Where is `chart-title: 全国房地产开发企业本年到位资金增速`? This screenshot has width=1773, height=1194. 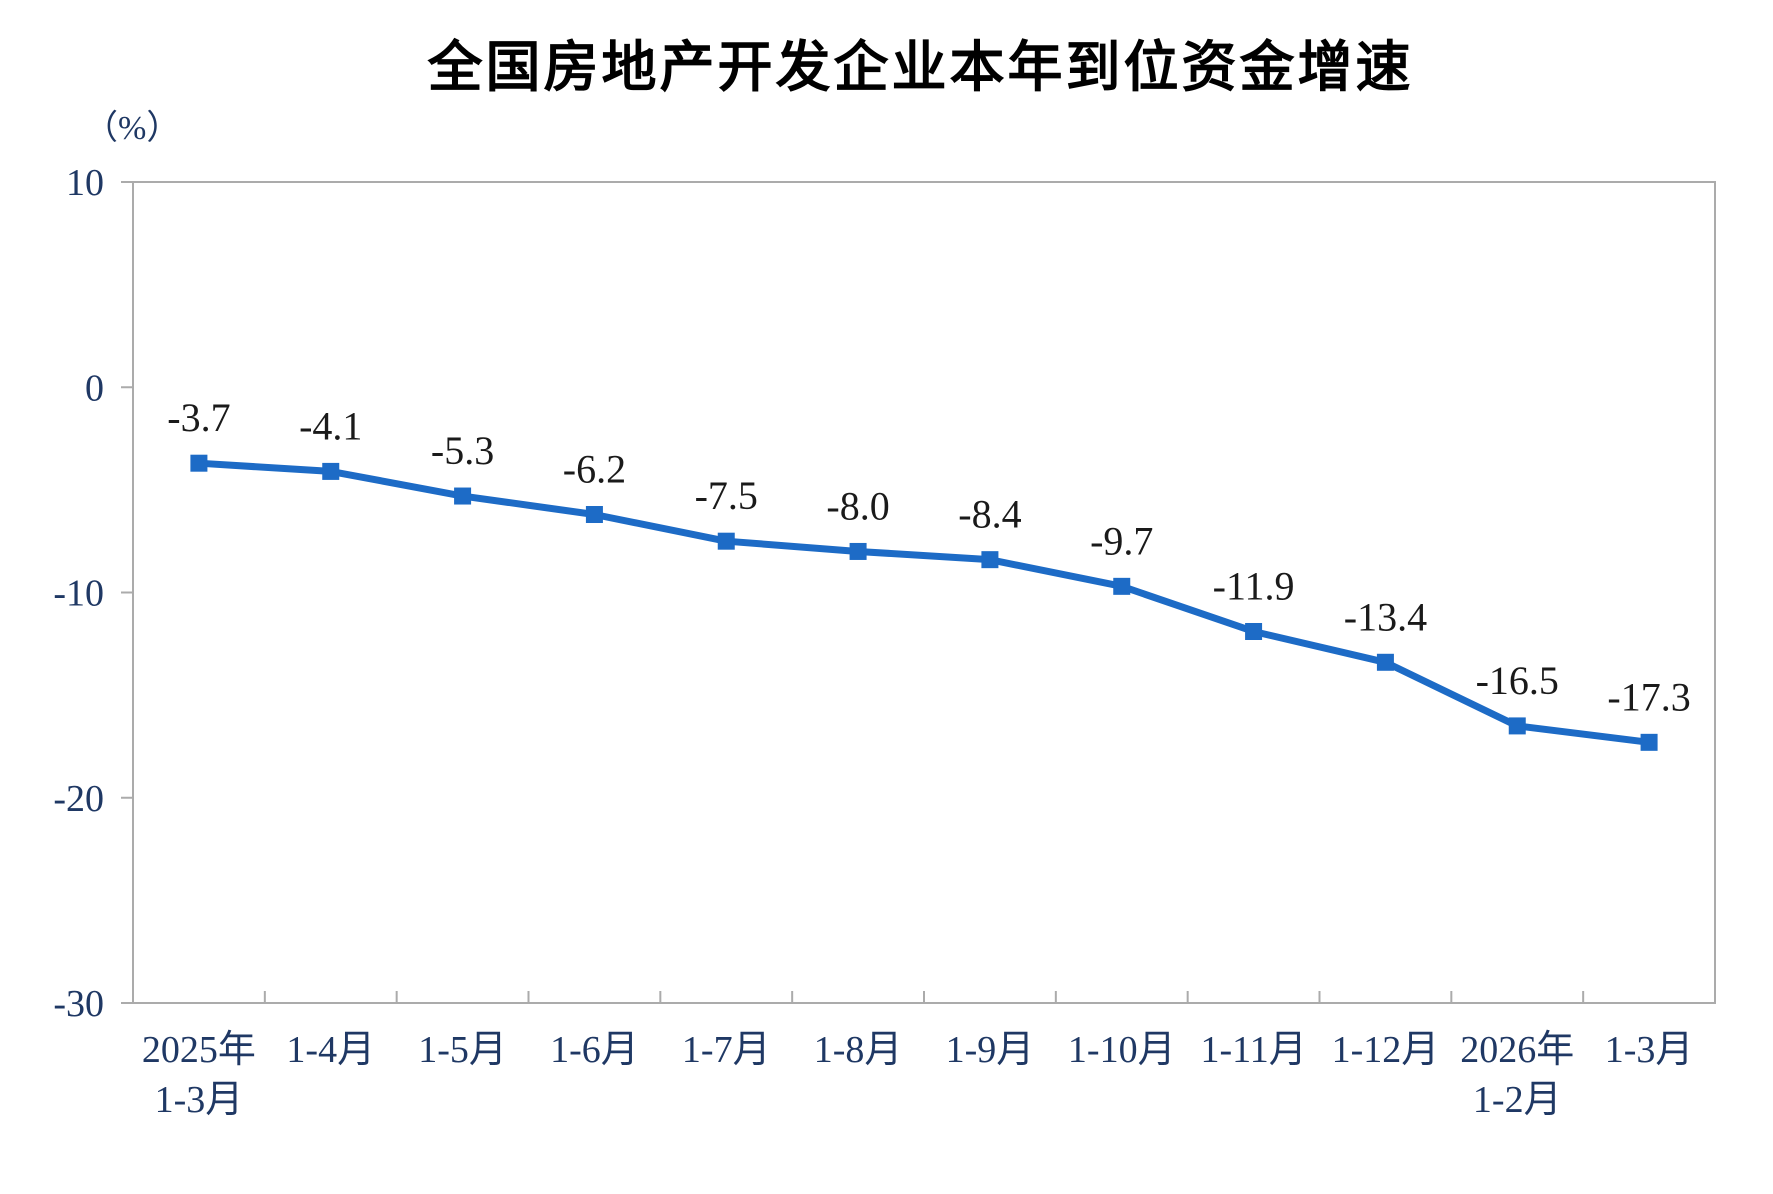
chart-title: 全国房地产开发企业本年到位资金增速 is located at coordinates (920, 67).